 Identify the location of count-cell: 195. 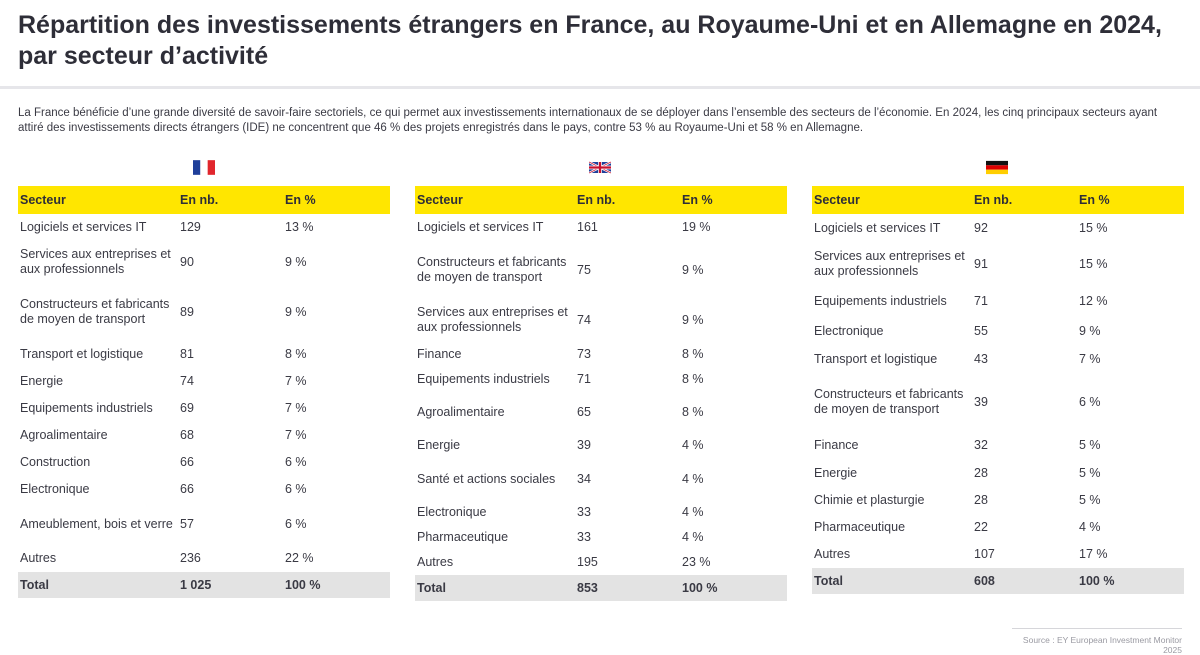
(587, 562).